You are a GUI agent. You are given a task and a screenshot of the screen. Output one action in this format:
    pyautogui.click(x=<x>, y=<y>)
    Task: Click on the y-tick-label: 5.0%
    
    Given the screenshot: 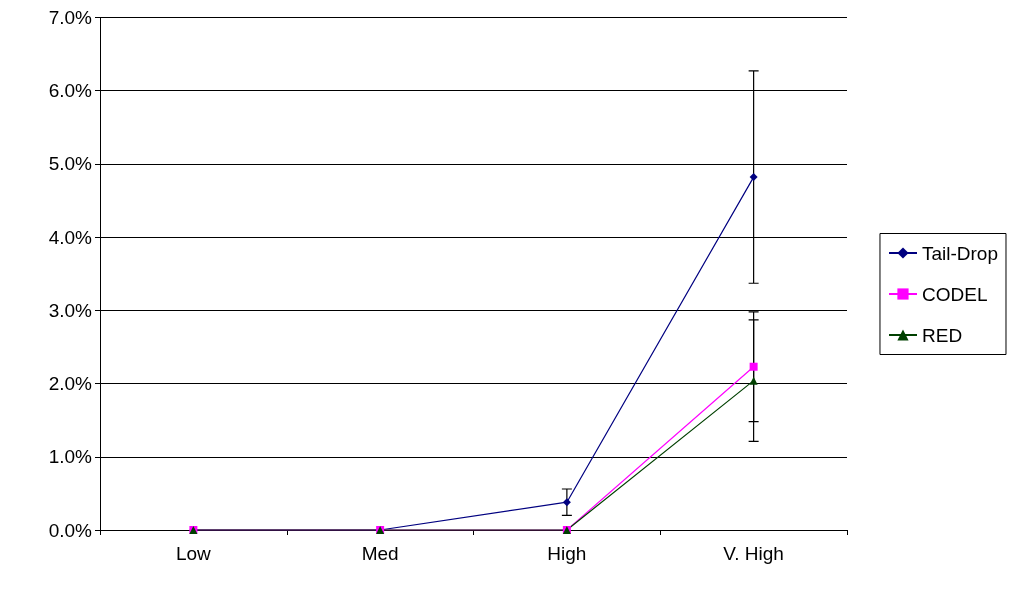 What is the action you would take?
    pyautogui.click(x=70, y=164)
    